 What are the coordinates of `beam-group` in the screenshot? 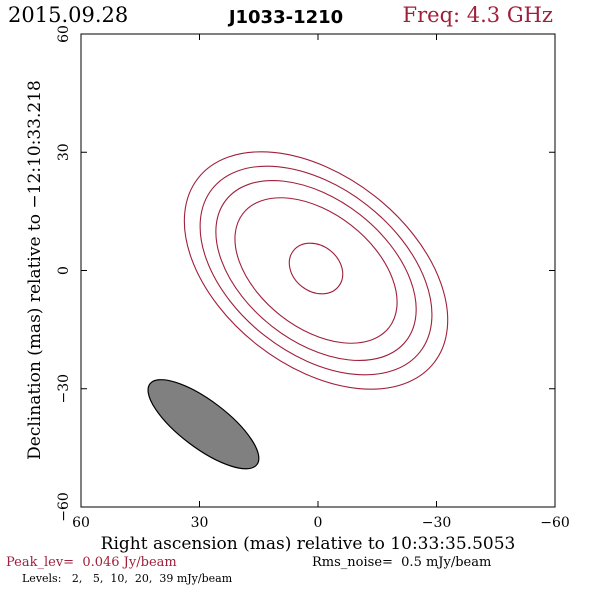 It's located at (203, 424).